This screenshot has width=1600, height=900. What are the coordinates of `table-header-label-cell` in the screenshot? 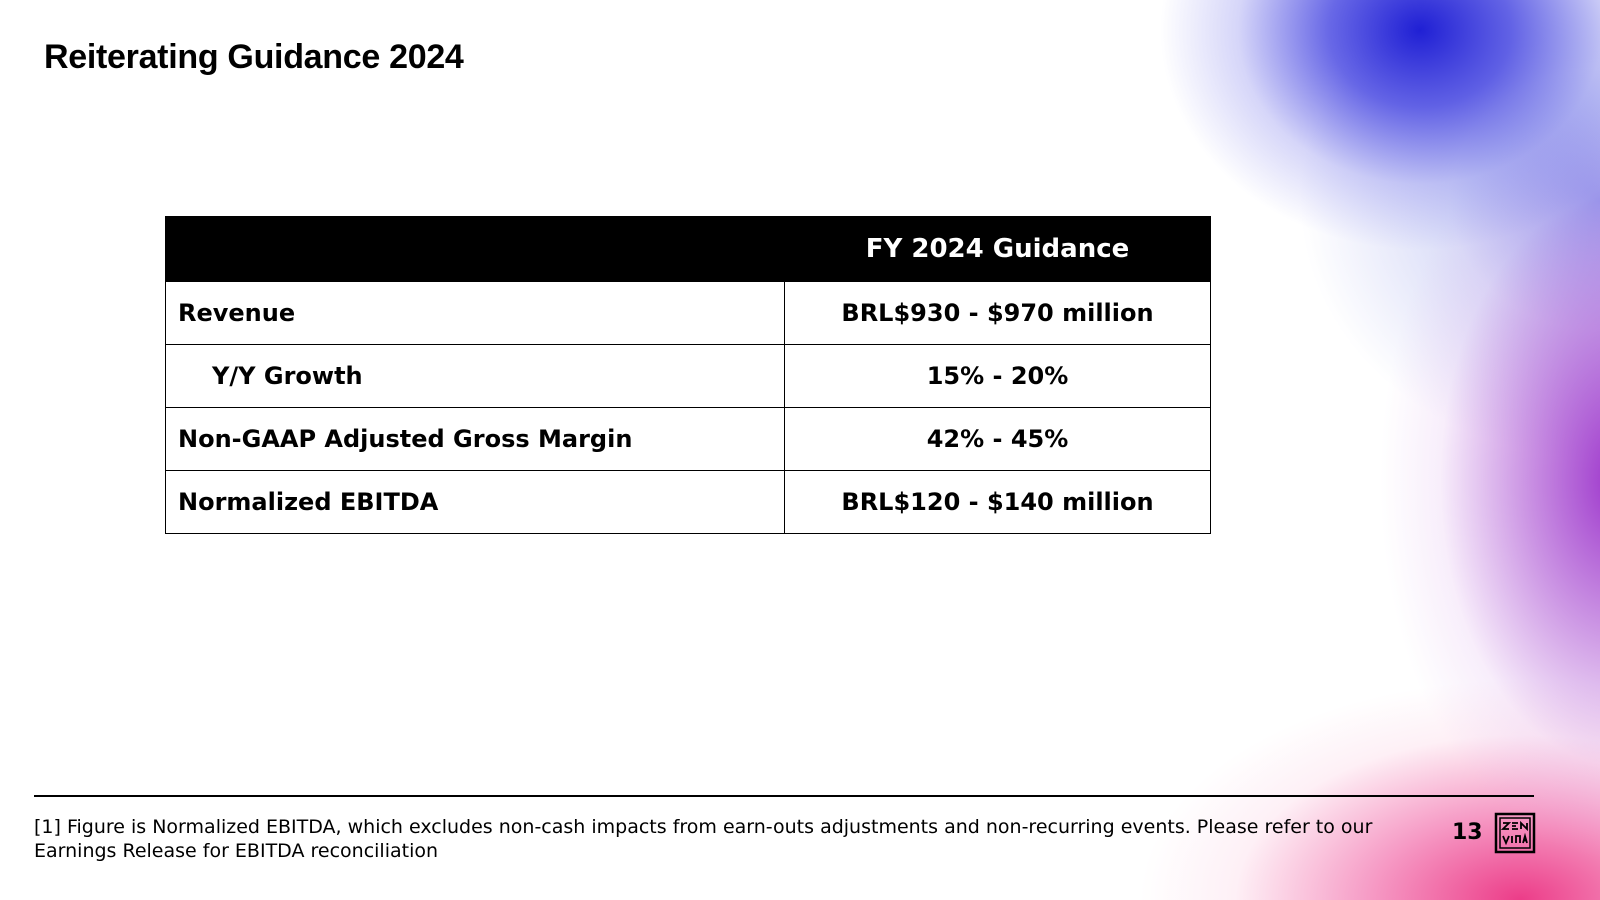 It's located at (475, 249).